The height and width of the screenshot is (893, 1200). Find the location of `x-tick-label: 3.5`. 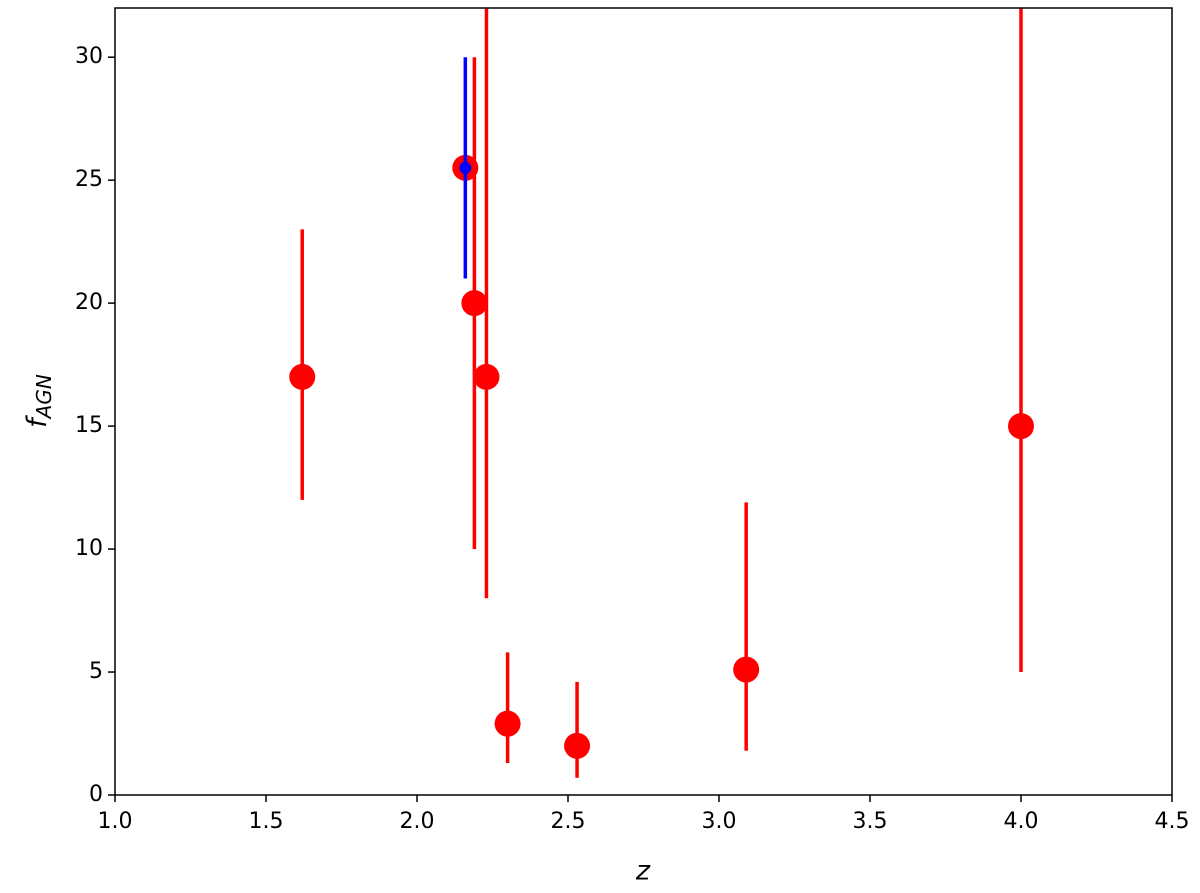

x-tick-label: 3.5 is located at coordinates (870, 821).